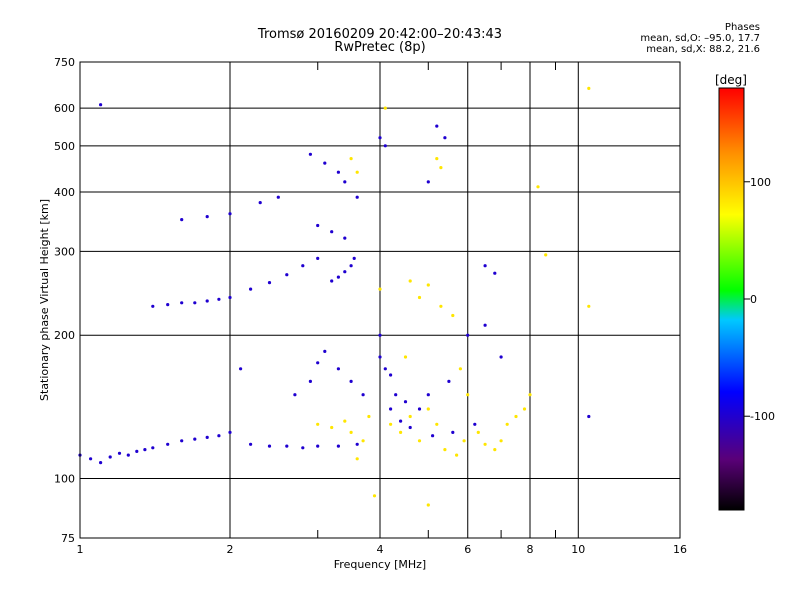 This screenshot has width=800, height=600. I want to click on y-tick-label: 200, so click(64, 335).